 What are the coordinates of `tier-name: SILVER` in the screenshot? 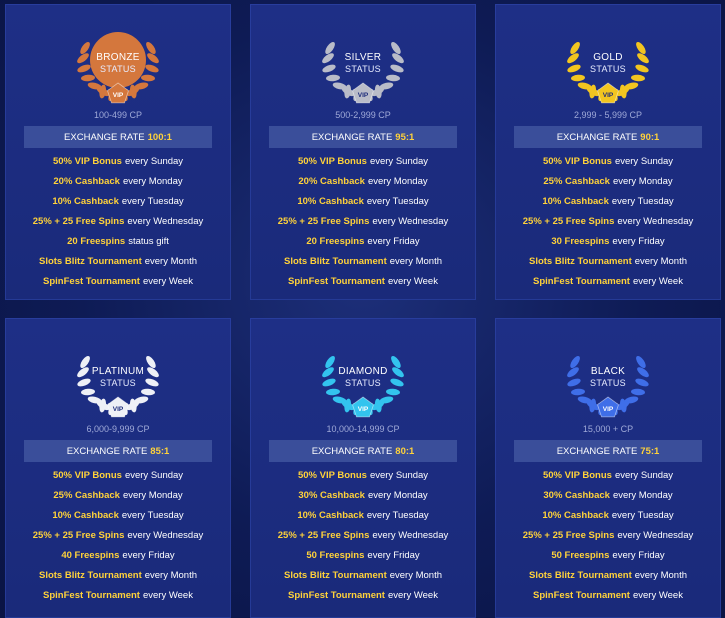 It's located at (363, 57).